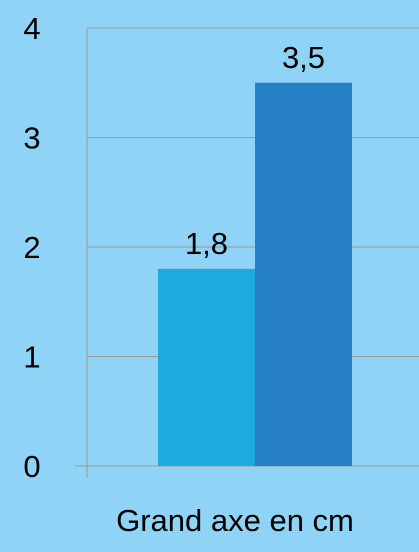 The image size is (419, 552). What do you see at coordinates (31, 138) in the screenshot?
I see `y-tick-label: 3` at bounding box center [31, 138].